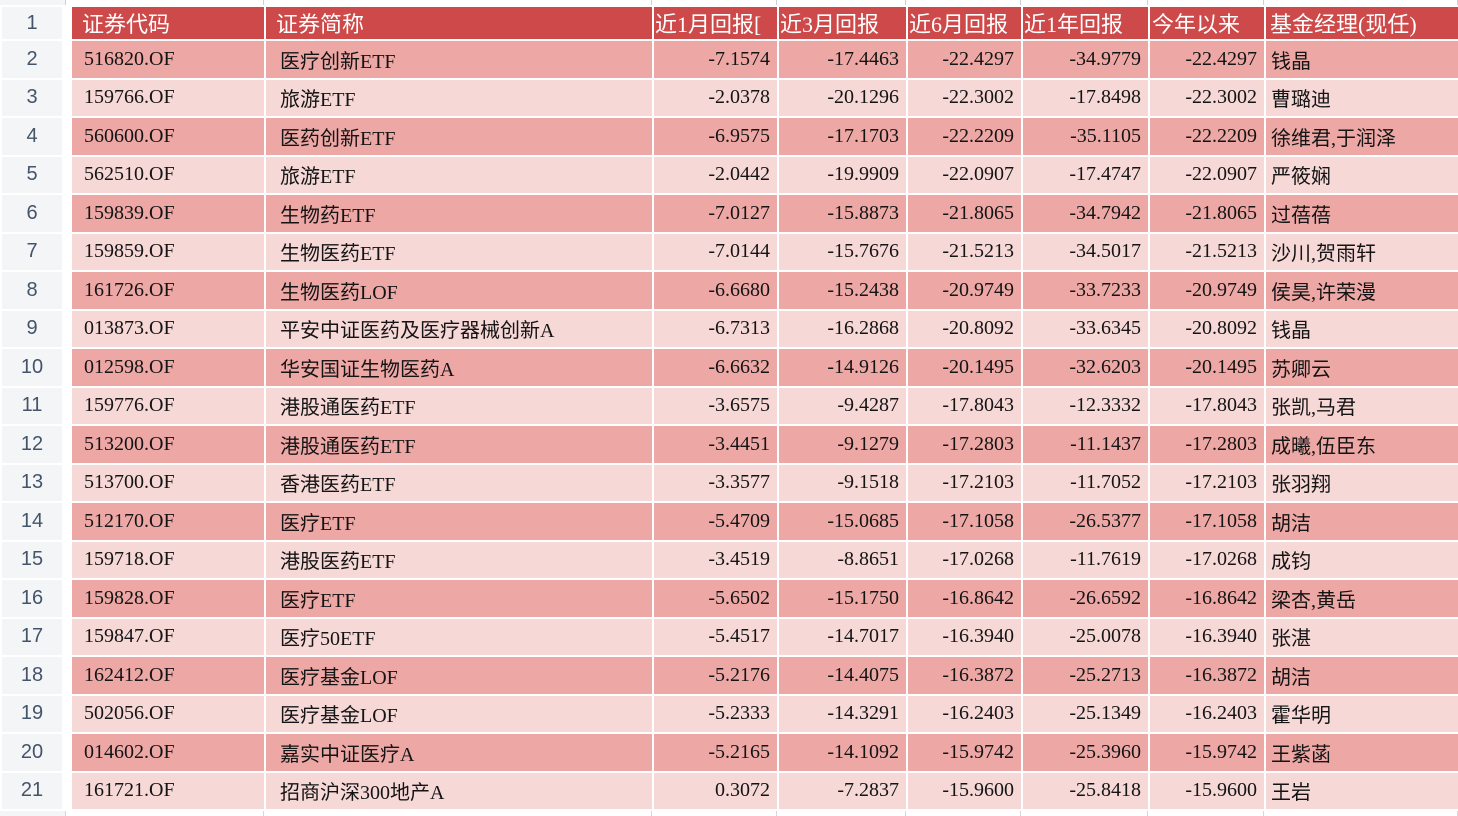 The image size is (1458, 816). What do you see at coordinates (166, 136) in the screenshot?
I see `cell-code: 560600.OF` at bounding box center [166, 136].